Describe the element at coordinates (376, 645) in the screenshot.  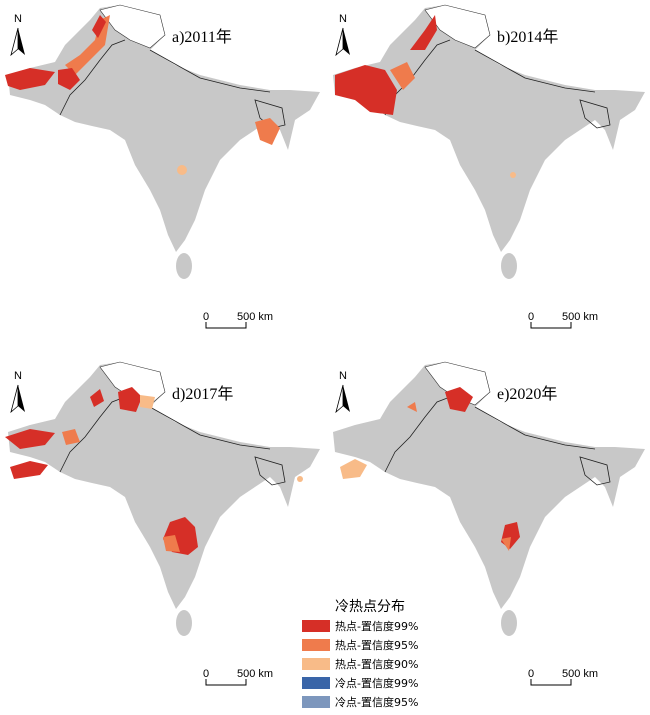
I see `legend-label: 热点-置信度95%` at that location.